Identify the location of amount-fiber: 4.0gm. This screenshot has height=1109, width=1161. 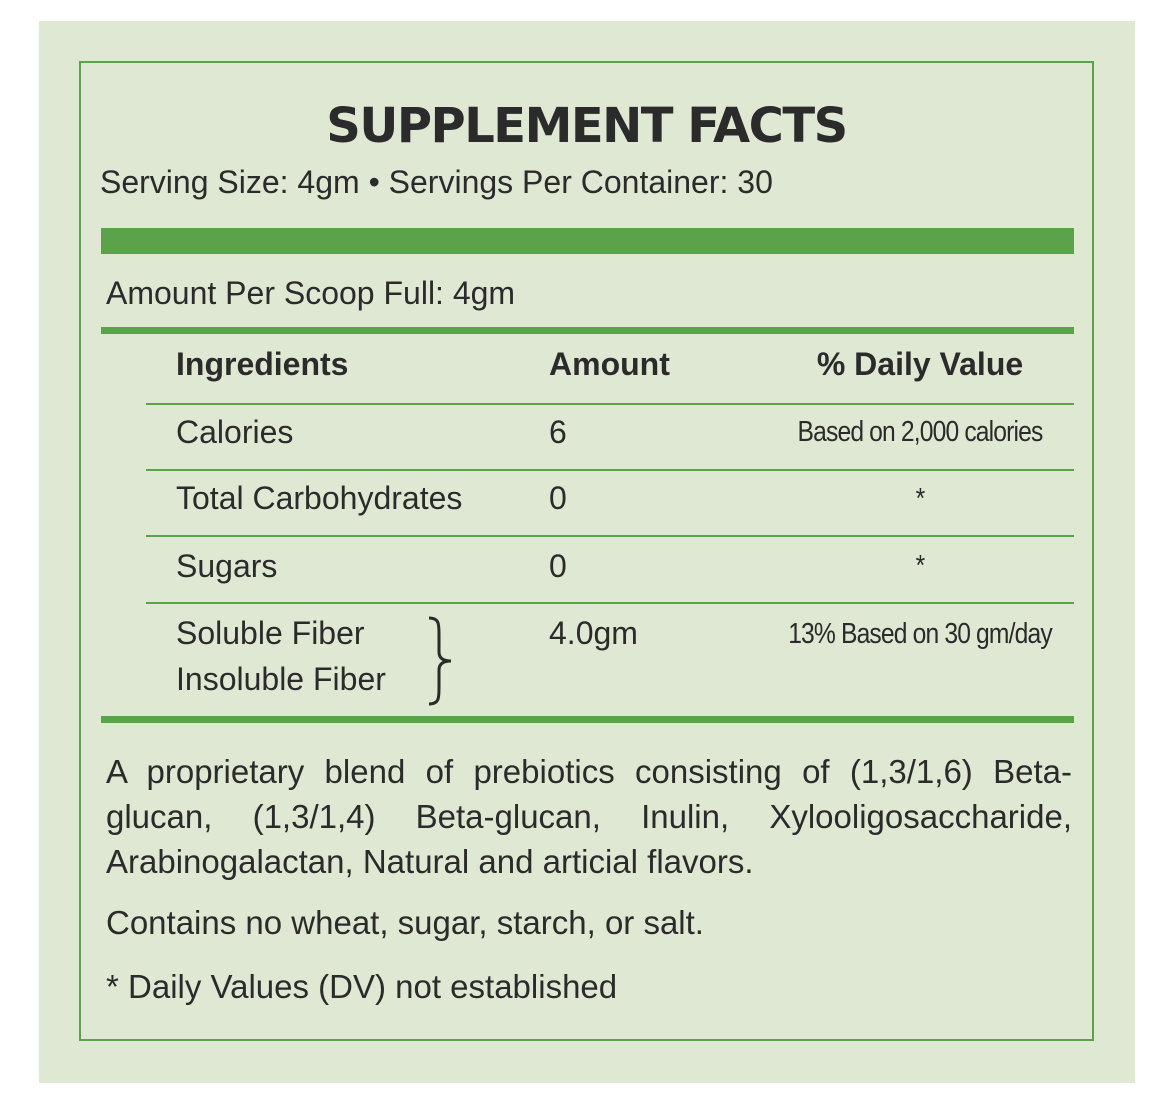
(593, 633).